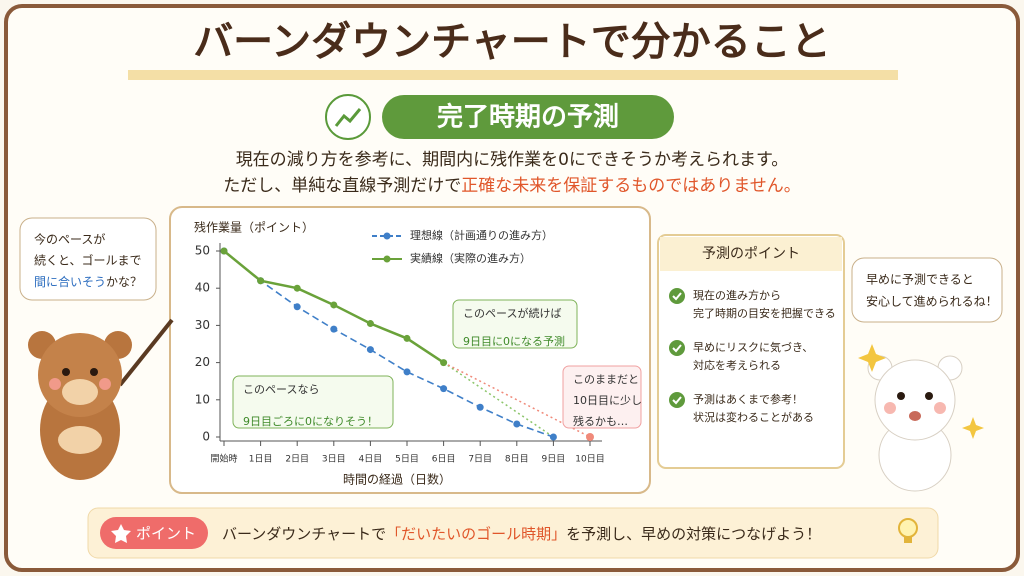 This screenshot has height=576, width=1024. Describe the element at coordinates (334, 459) in the screenshot. I see `x-tick-label: 3日目` at that location.